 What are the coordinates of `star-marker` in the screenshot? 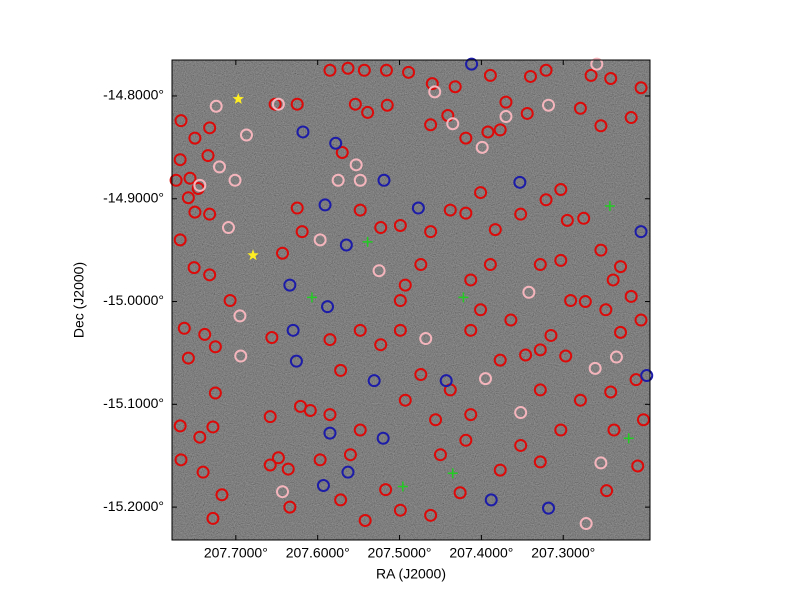 It's located at (238, 98).